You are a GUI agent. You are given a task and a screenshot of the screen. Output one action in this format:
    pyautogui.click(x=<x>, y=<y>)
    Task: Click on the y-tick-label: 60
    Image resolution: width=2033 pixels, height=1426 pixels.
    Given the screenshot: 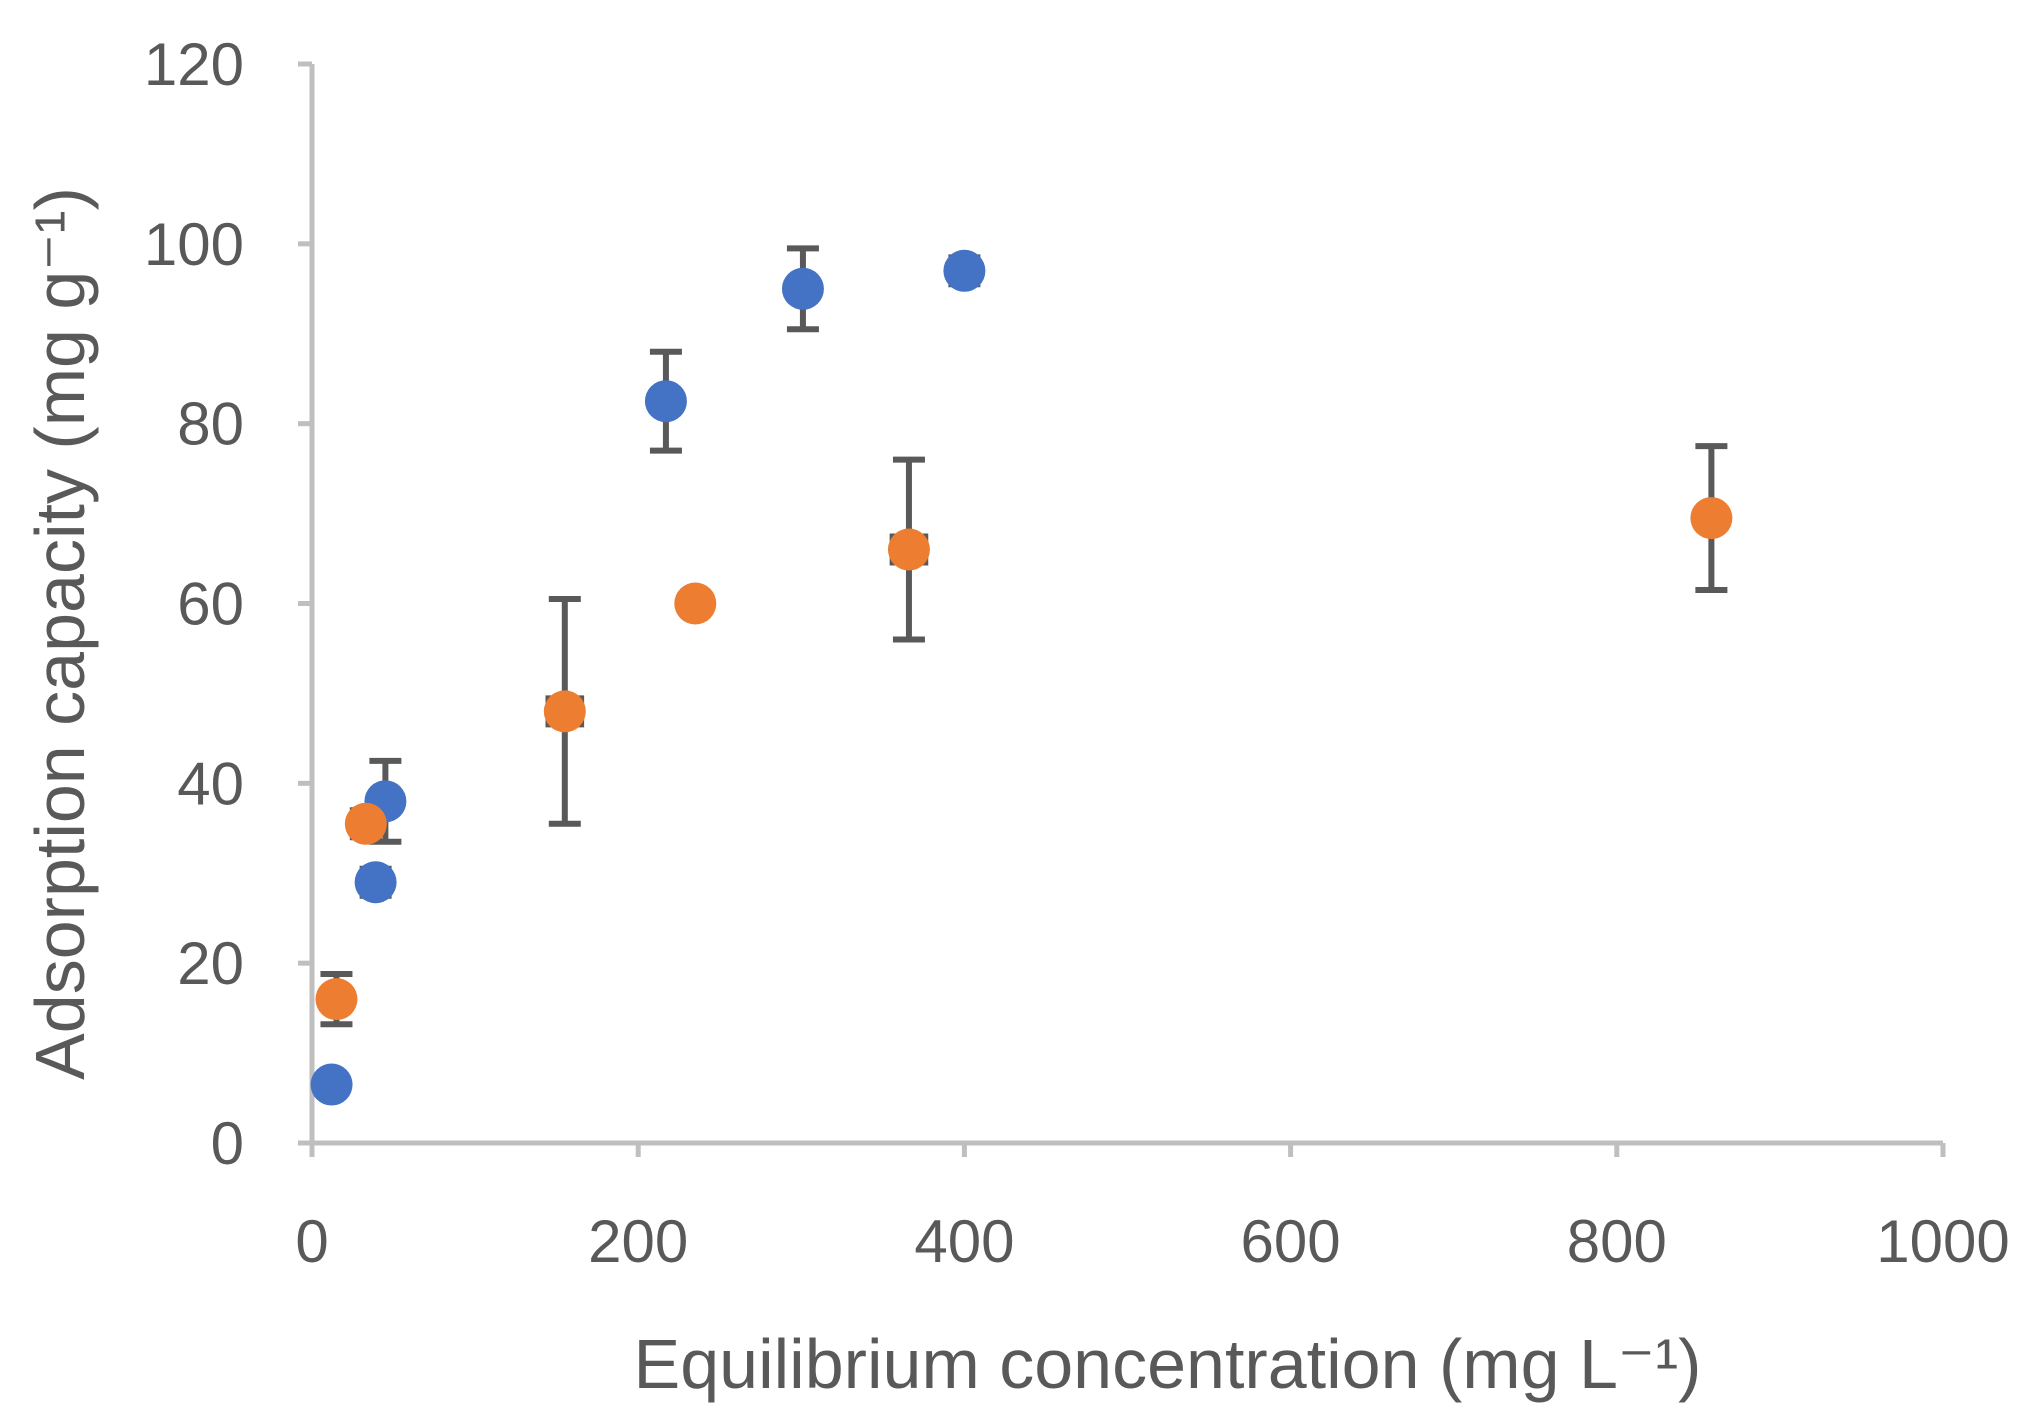 What is the action you would take?
    pyautogui.click(x=210, y=604)
    